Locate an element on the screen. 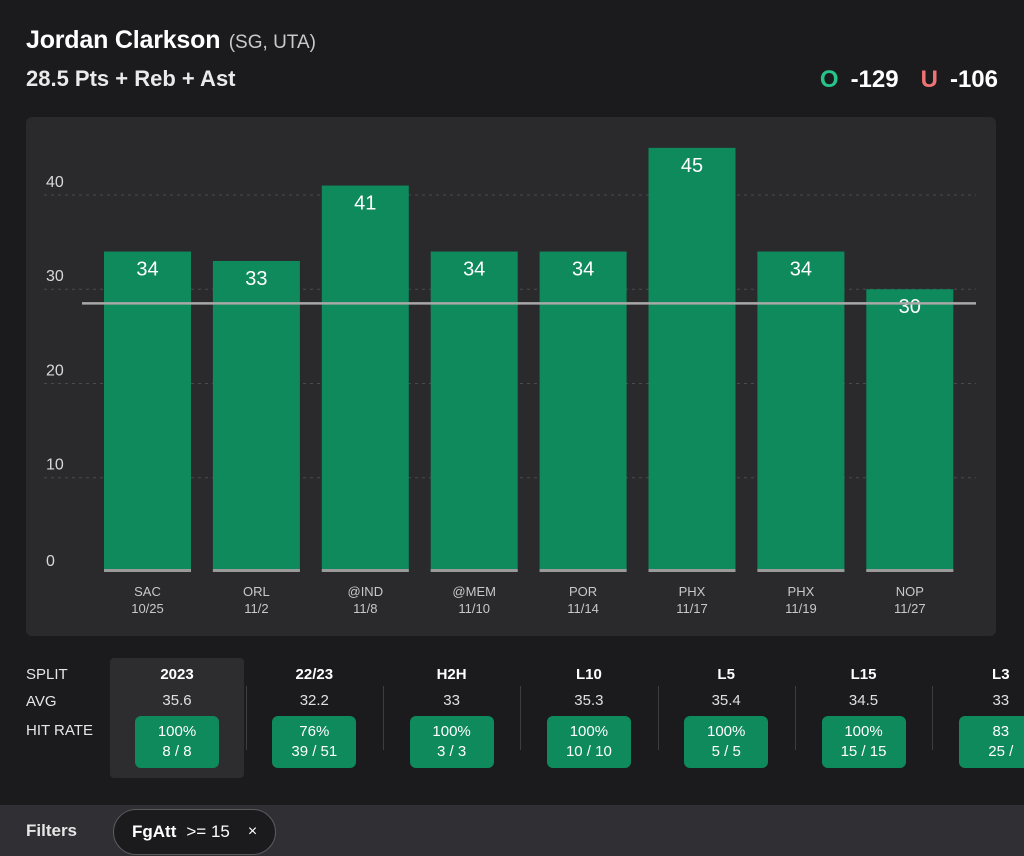  player-meta: (SG, UTA) is located at coordinates (272, 42).